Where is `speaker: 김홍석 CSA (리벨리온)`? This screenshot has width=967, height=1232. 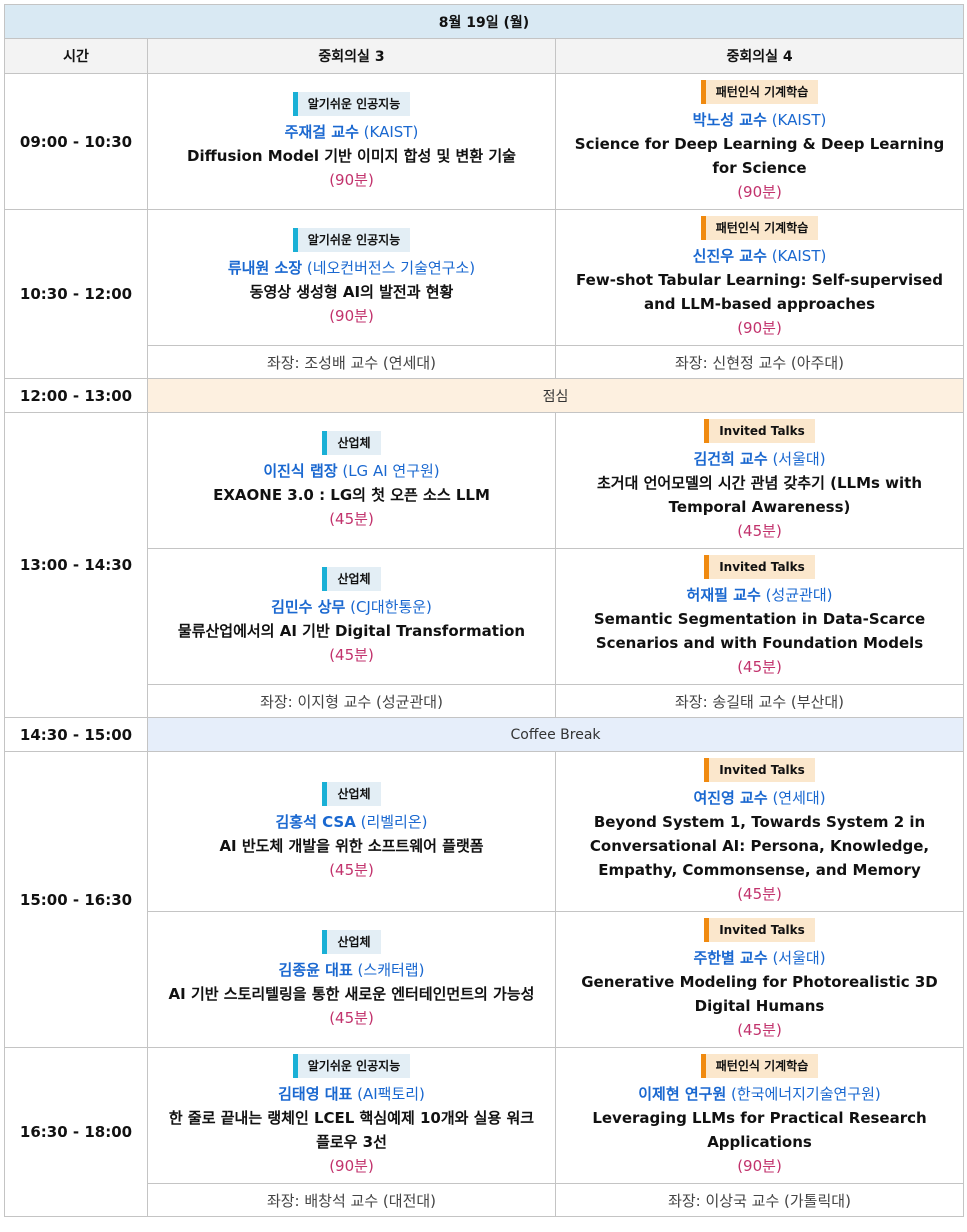 speaker: 김홍석 CSA (리벨리온) is located at coordinates (351, 821).